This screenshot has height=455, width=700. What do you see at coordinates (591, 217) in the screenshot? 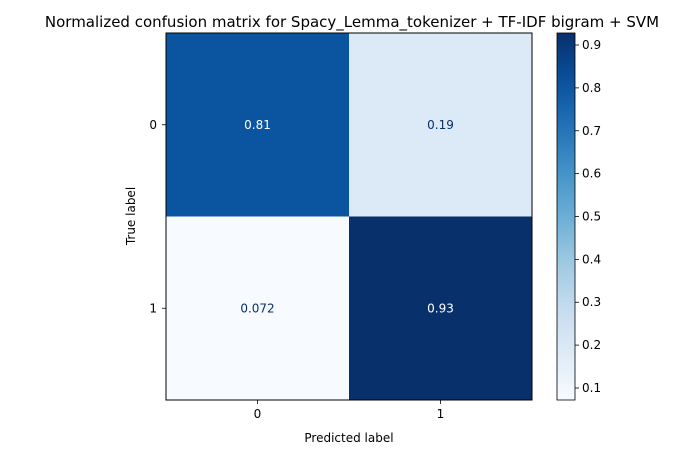
I see `colorbar-tick-label: 0.5` at bounding box center [591, 217].